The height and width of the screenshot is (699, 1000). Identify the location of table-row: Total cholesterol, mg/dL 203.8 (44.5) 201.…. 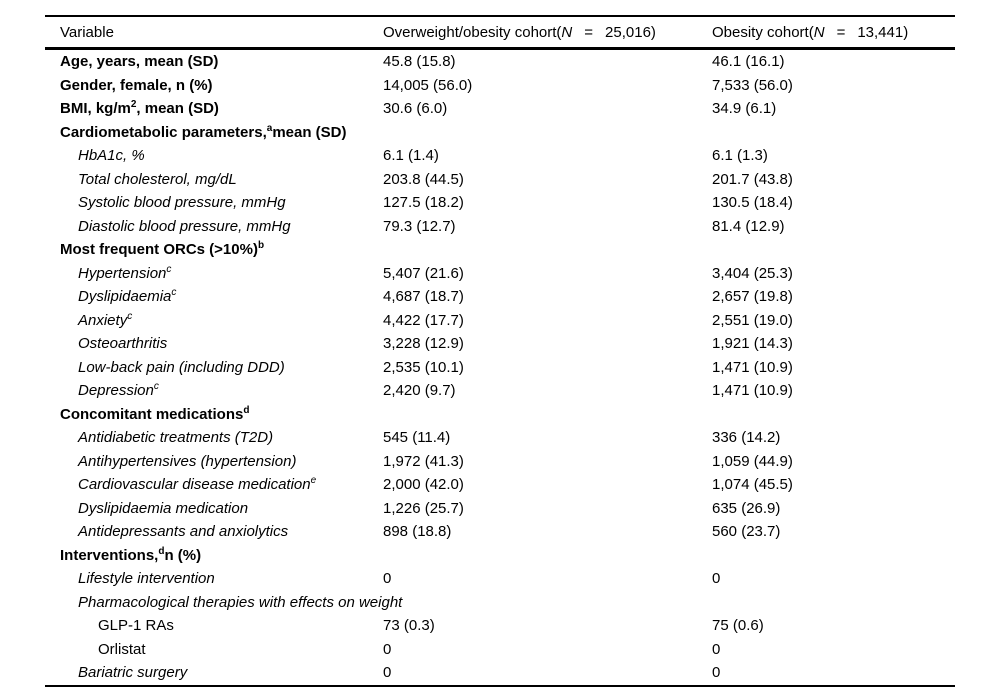
(500, 180).